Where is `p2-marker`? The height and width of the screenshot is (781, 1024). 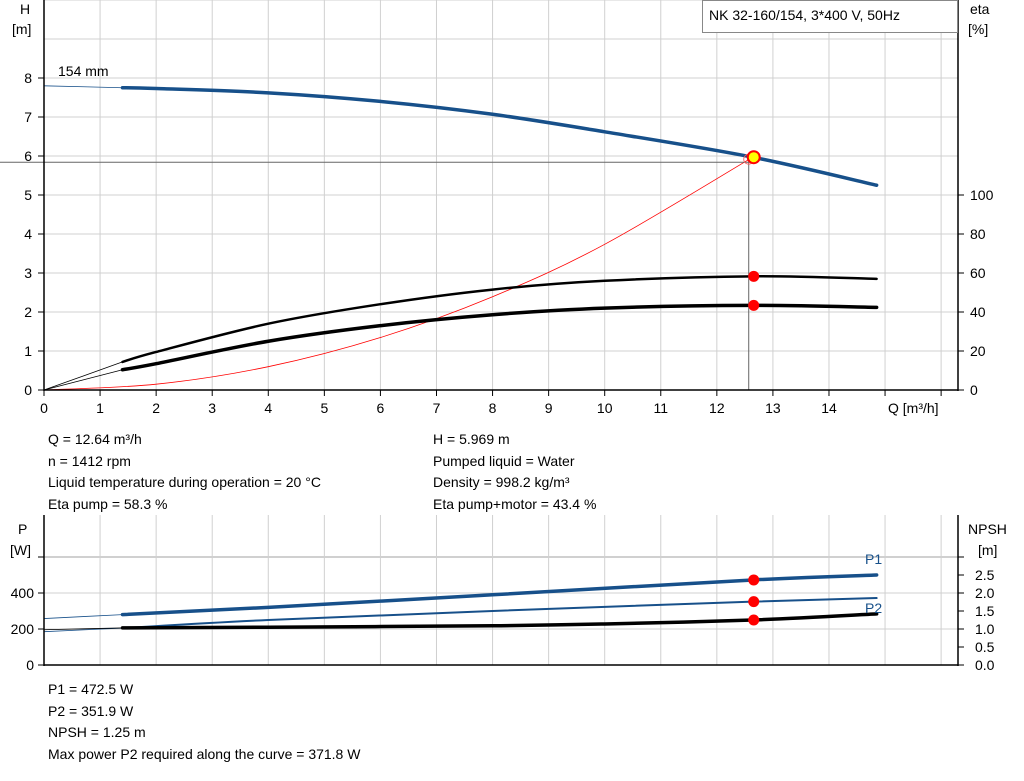
p2-marker is located at coordinates (754, 602).